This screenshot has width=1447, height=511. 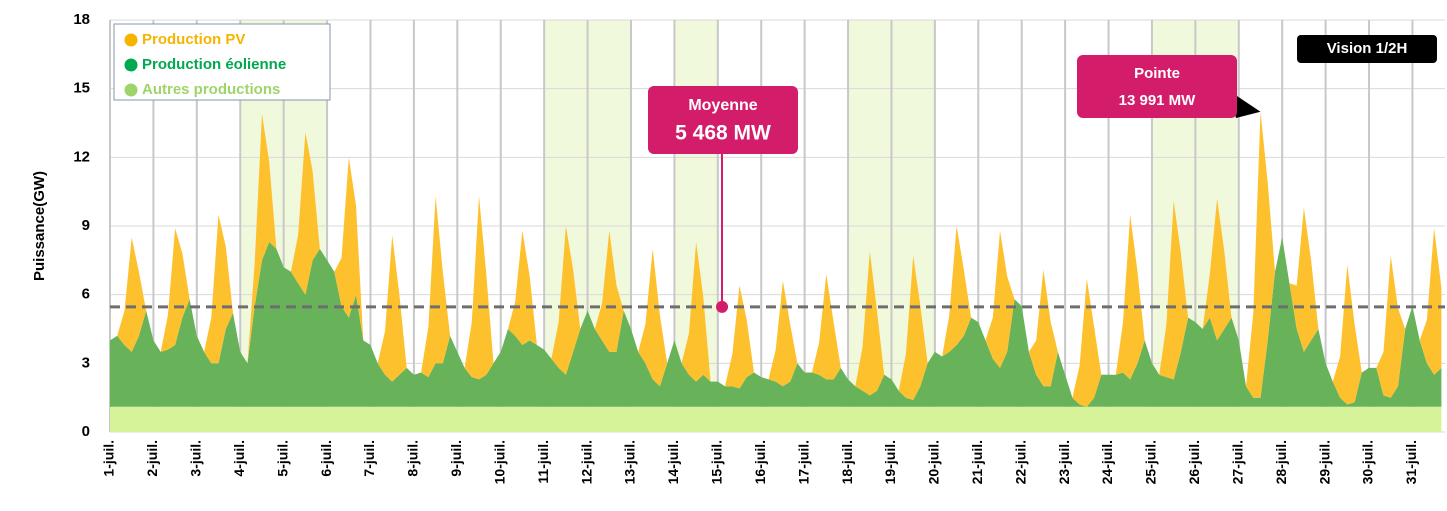 I want to click on x-tick-label: 18-juil., so click(x=847, y=462).